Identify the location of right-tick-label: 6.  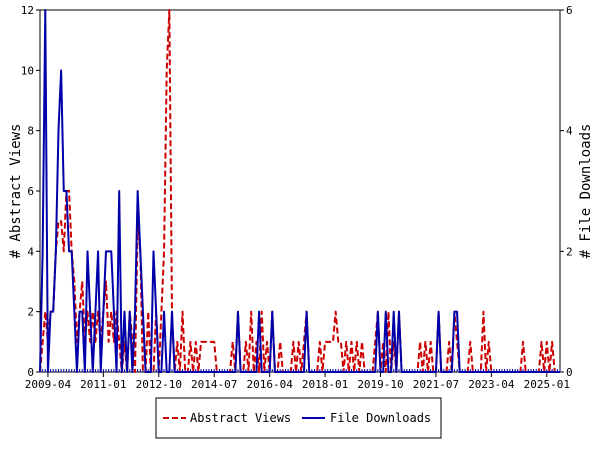
(569, 10).